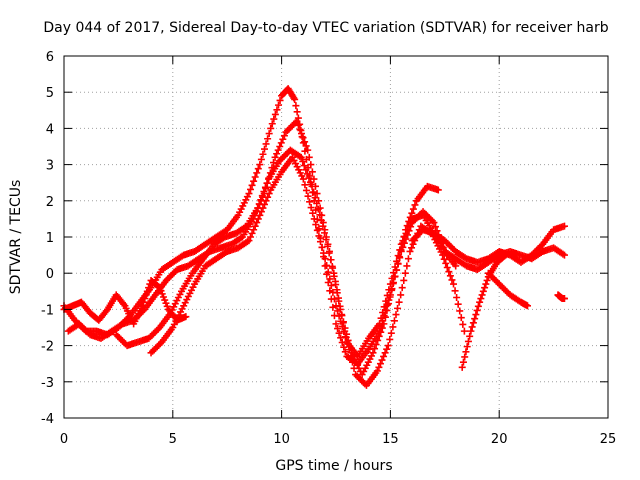 The image size is (640, 480). What do you see at coordinates (333, 466) in the screenshot?
I see `x-axis-label: GPS time / hours` at bounding box center [333, 466].